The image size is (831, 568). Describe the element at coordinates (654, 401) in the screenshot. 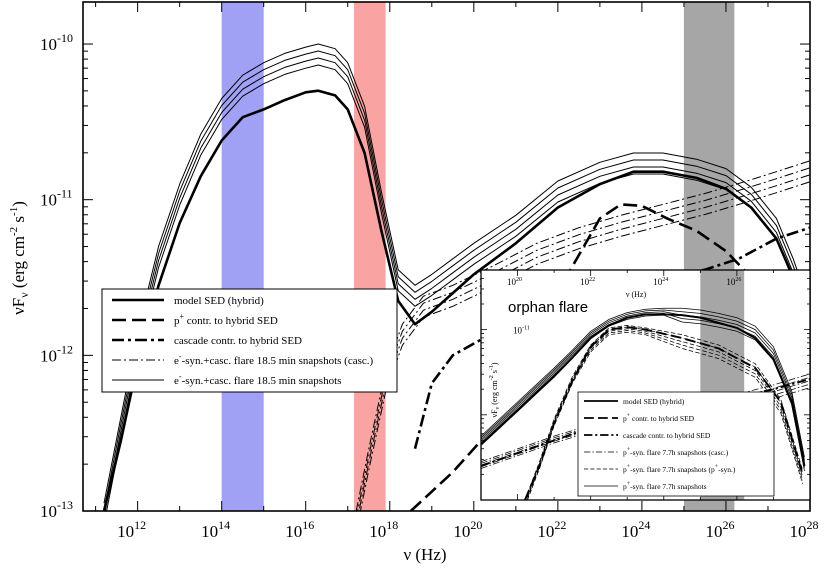

I see `inset-legend-label: model SED (hybrid)` at that location.